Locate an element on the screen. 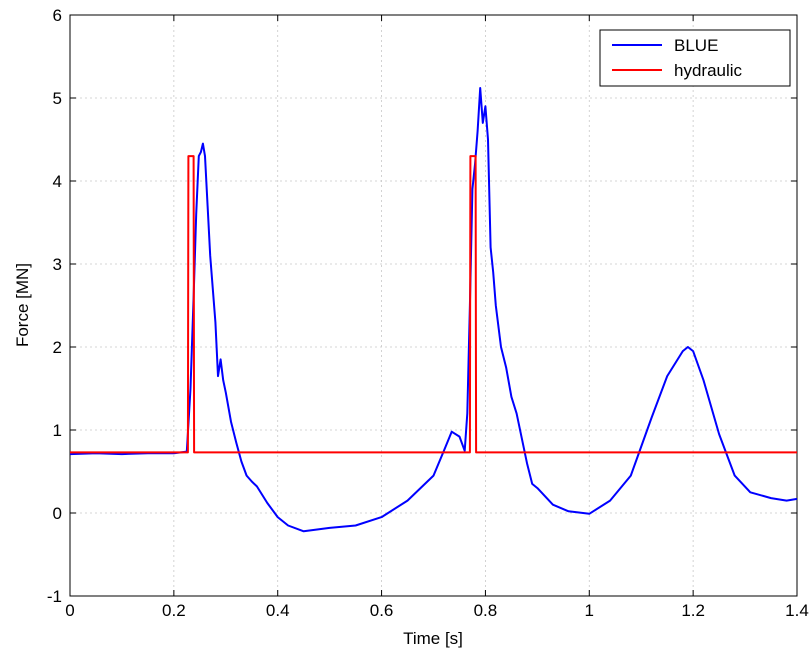 The width and height of the screenshot is (811, 654). y-tick-label: -1 is located at coordinates (54, 596).